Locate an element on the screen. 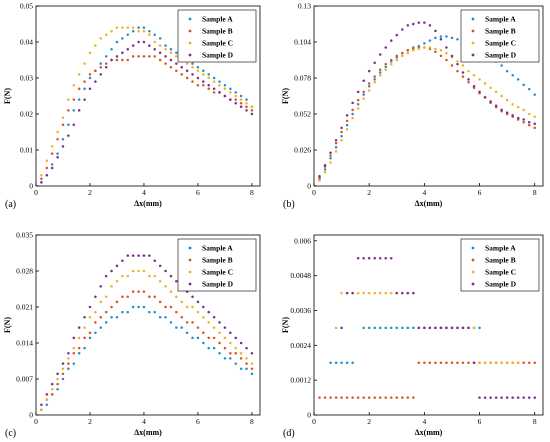  x-tick-label: 2 is located at coordinates (369, 192).